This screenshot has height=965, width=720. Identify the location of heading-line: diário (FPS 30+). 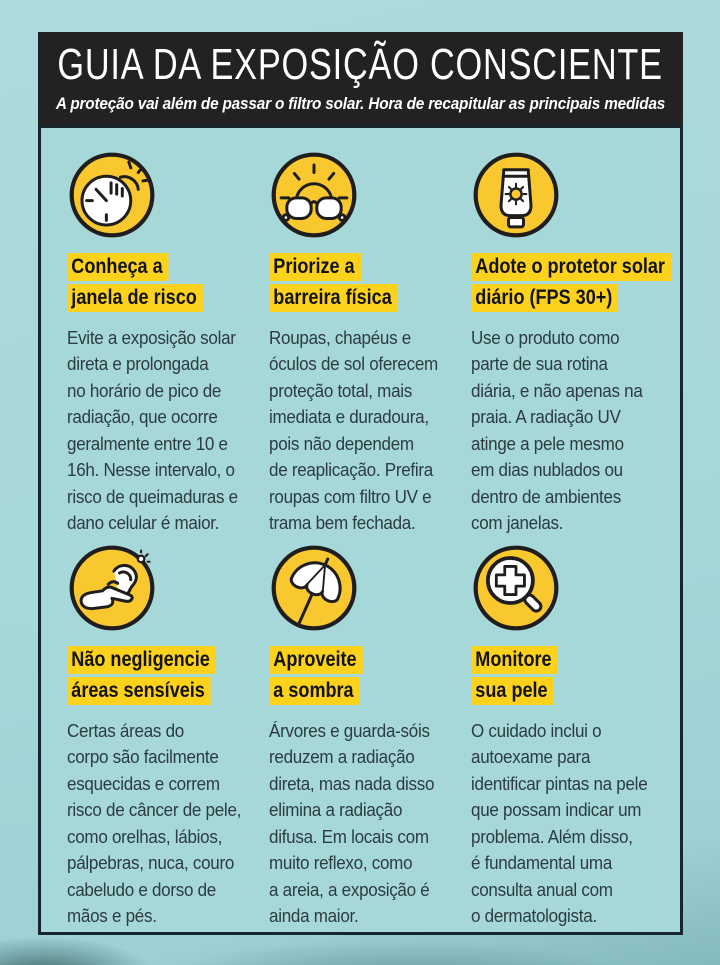
(545, 297).